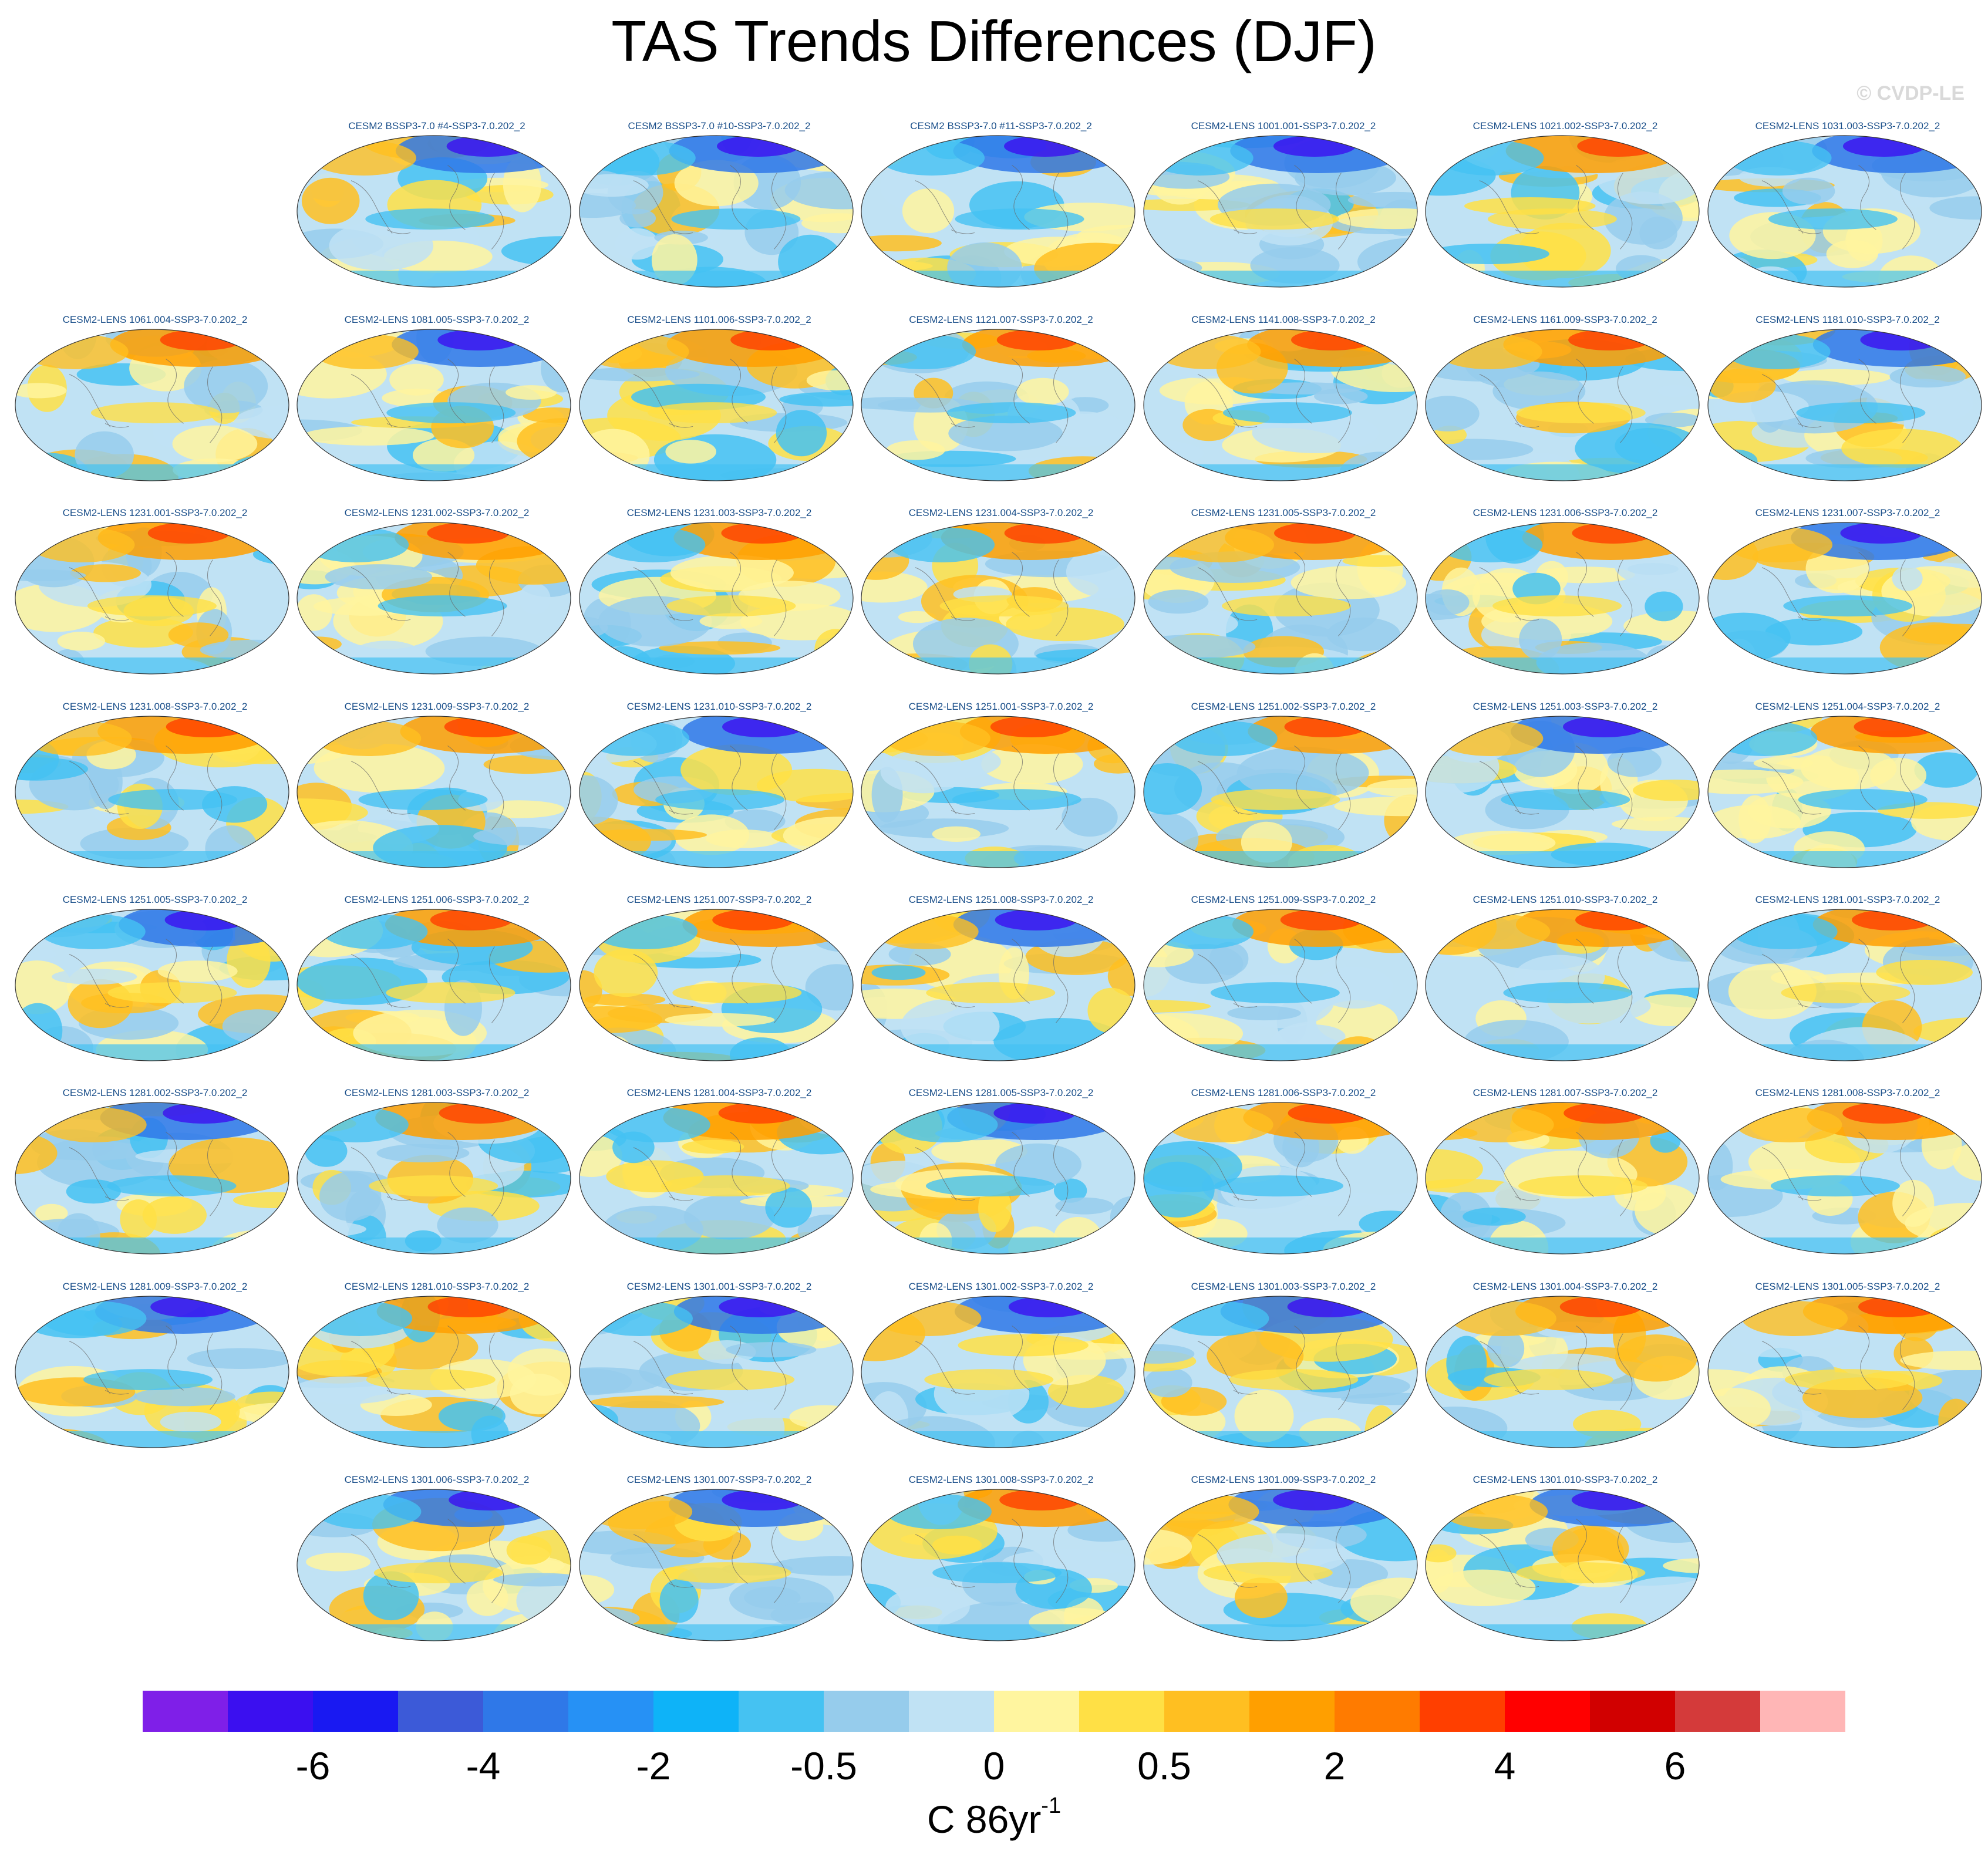  What do you see at coordinates (1001, 1180) in the screenshot?
I see `map-panel: CESM2-LENS 1281.005-SSP3-7.0.202_2` at bounding box center [1001, 1180].